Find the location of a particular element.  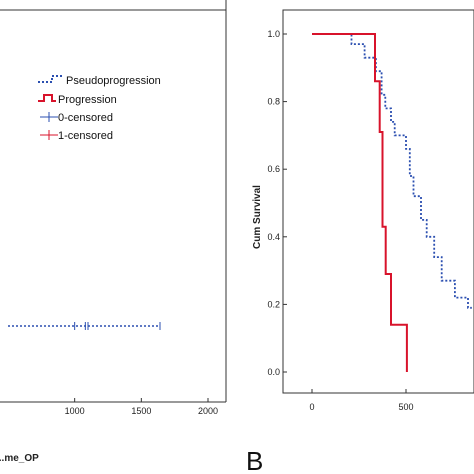

legend-item-0-censored: 0-censored is located at coordinates (76, 118).